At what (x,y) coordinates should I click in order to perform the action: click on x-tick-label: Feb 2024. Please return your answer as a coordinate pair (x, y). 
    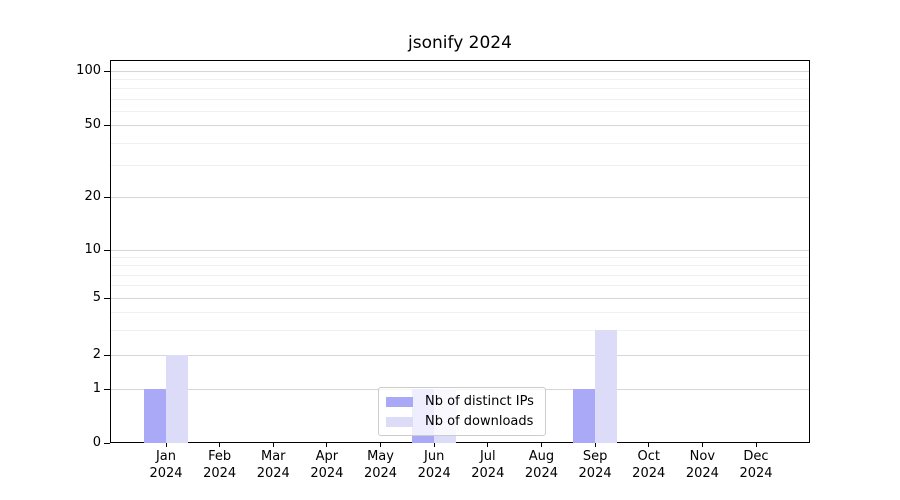
    Looking at the image, I should click on (220, 465).